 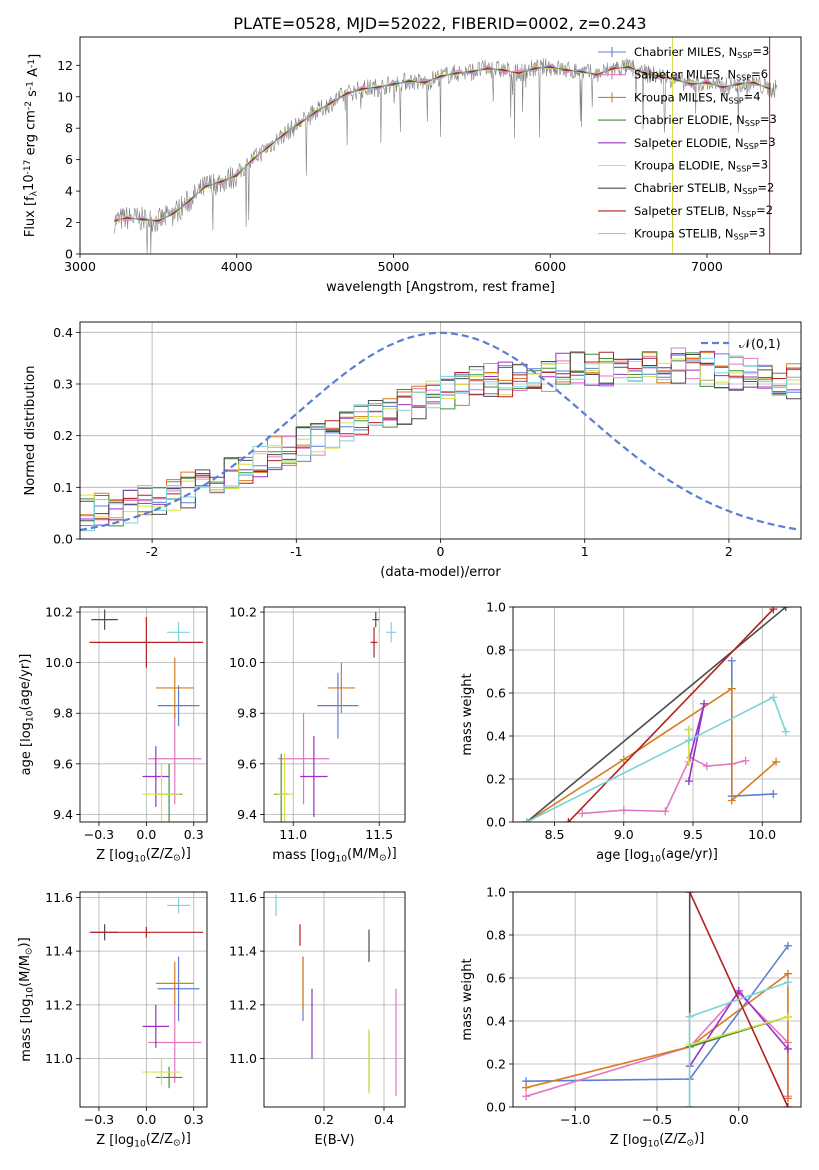 I want to click on age-vs-Z-panel-plot-area, so click(x=143, y=714).